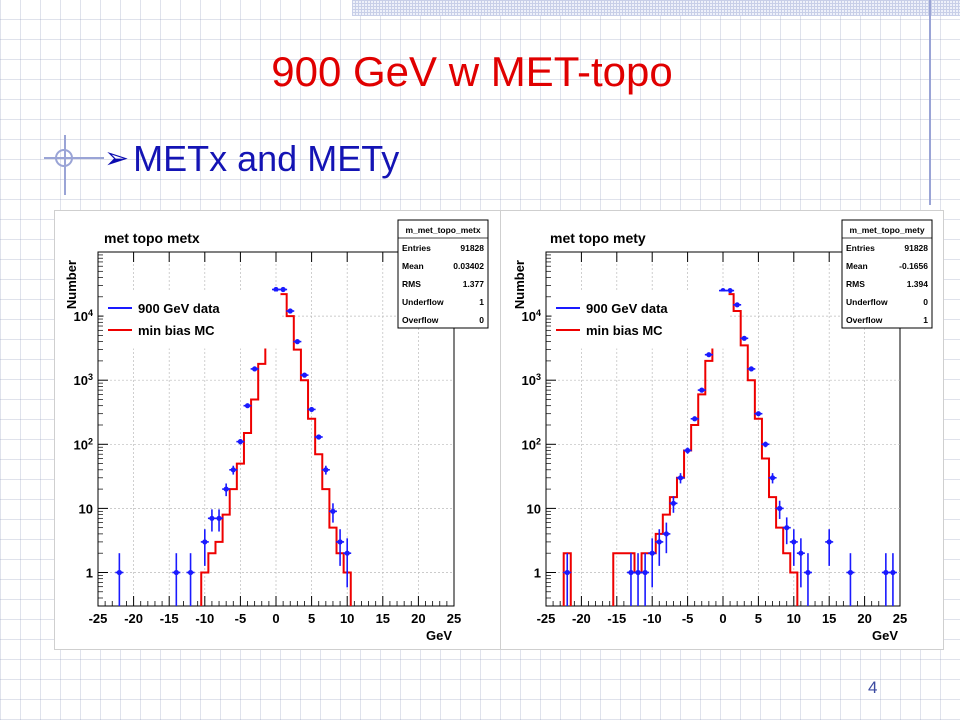 This screenshot has height=720, width=960. What do you see at coordinates (472, 71) in the screenshot?
I see `slide-title: 900 GeV w MET-topo` at bounding box center [472, 71].